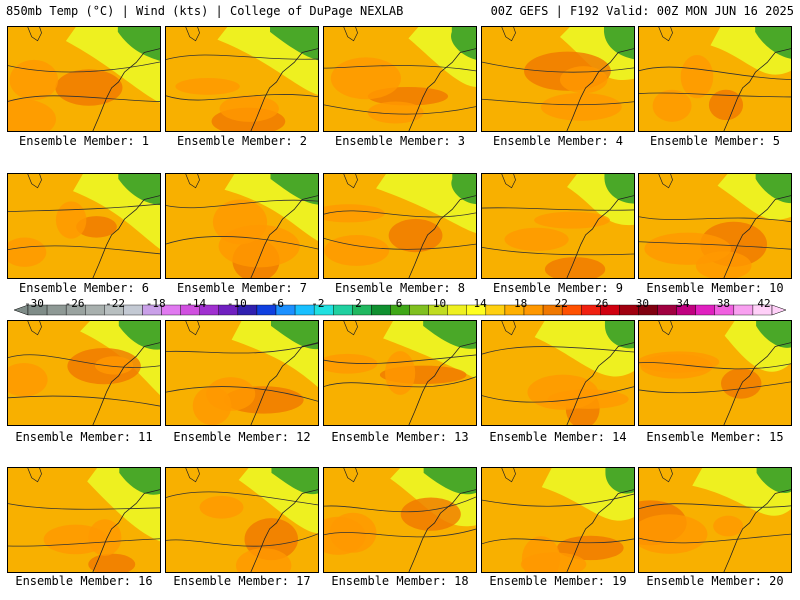  What do you see at coordinates (715, 581) in the screenshot?
I see `panel-label: Ensemble Member: 20` at bounding box center [715, 581].